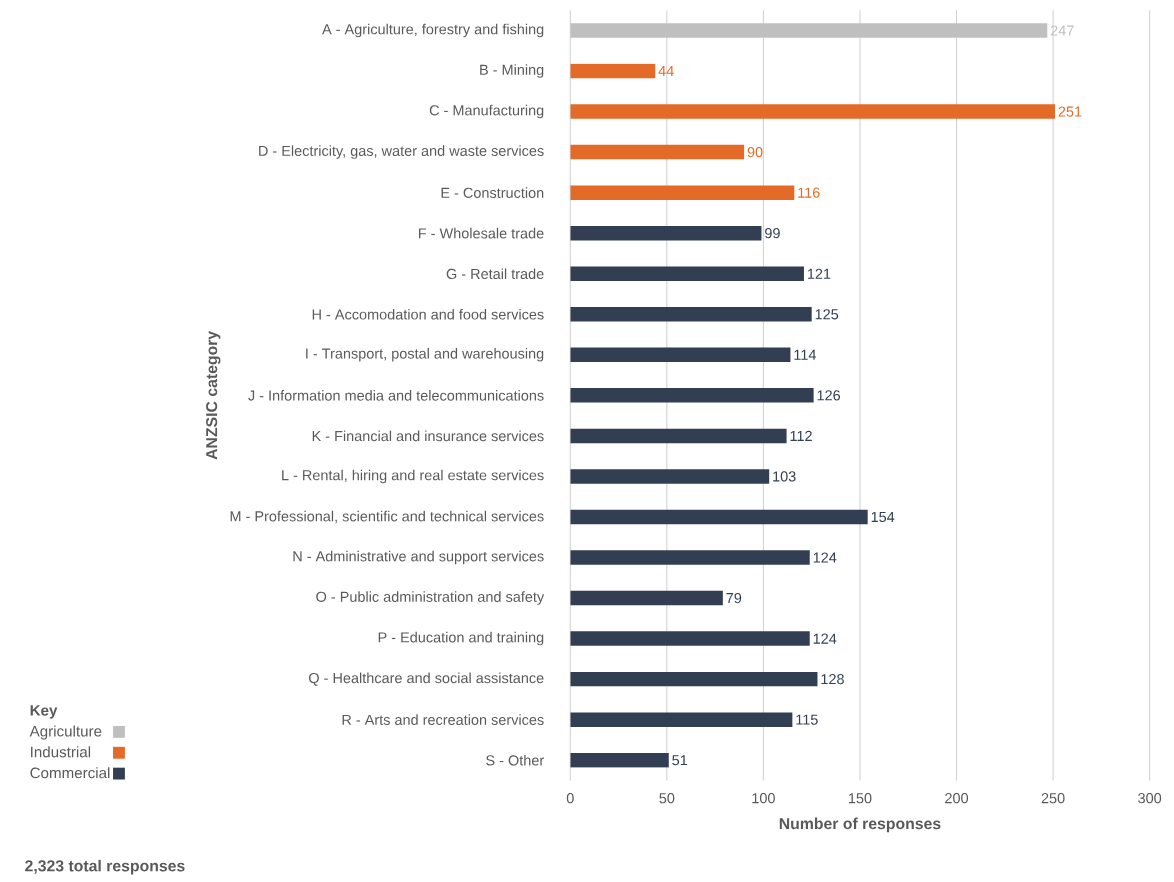 Image resolution: width=1174 pixels, height=882 pixels. What do you see at coordinates (809, 192) in the screenshot?
I see `data-label: 116` at bounding box center [809, 192].